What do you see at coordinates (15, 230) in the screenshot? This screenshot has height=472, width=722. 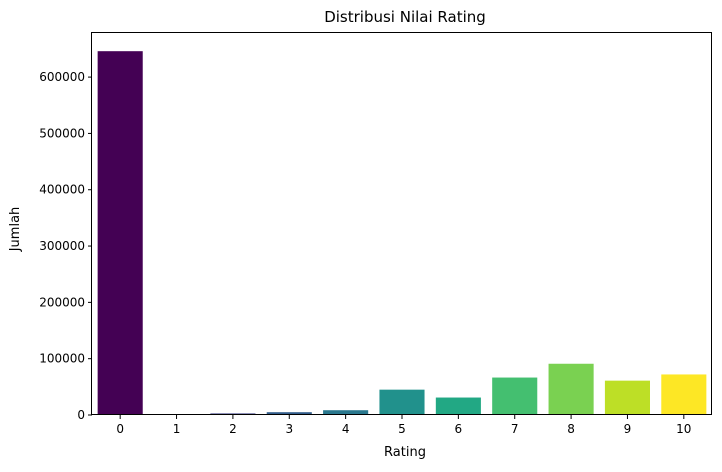 I see `y-axis-label: Jumlah` at bounding box center [15, 230].